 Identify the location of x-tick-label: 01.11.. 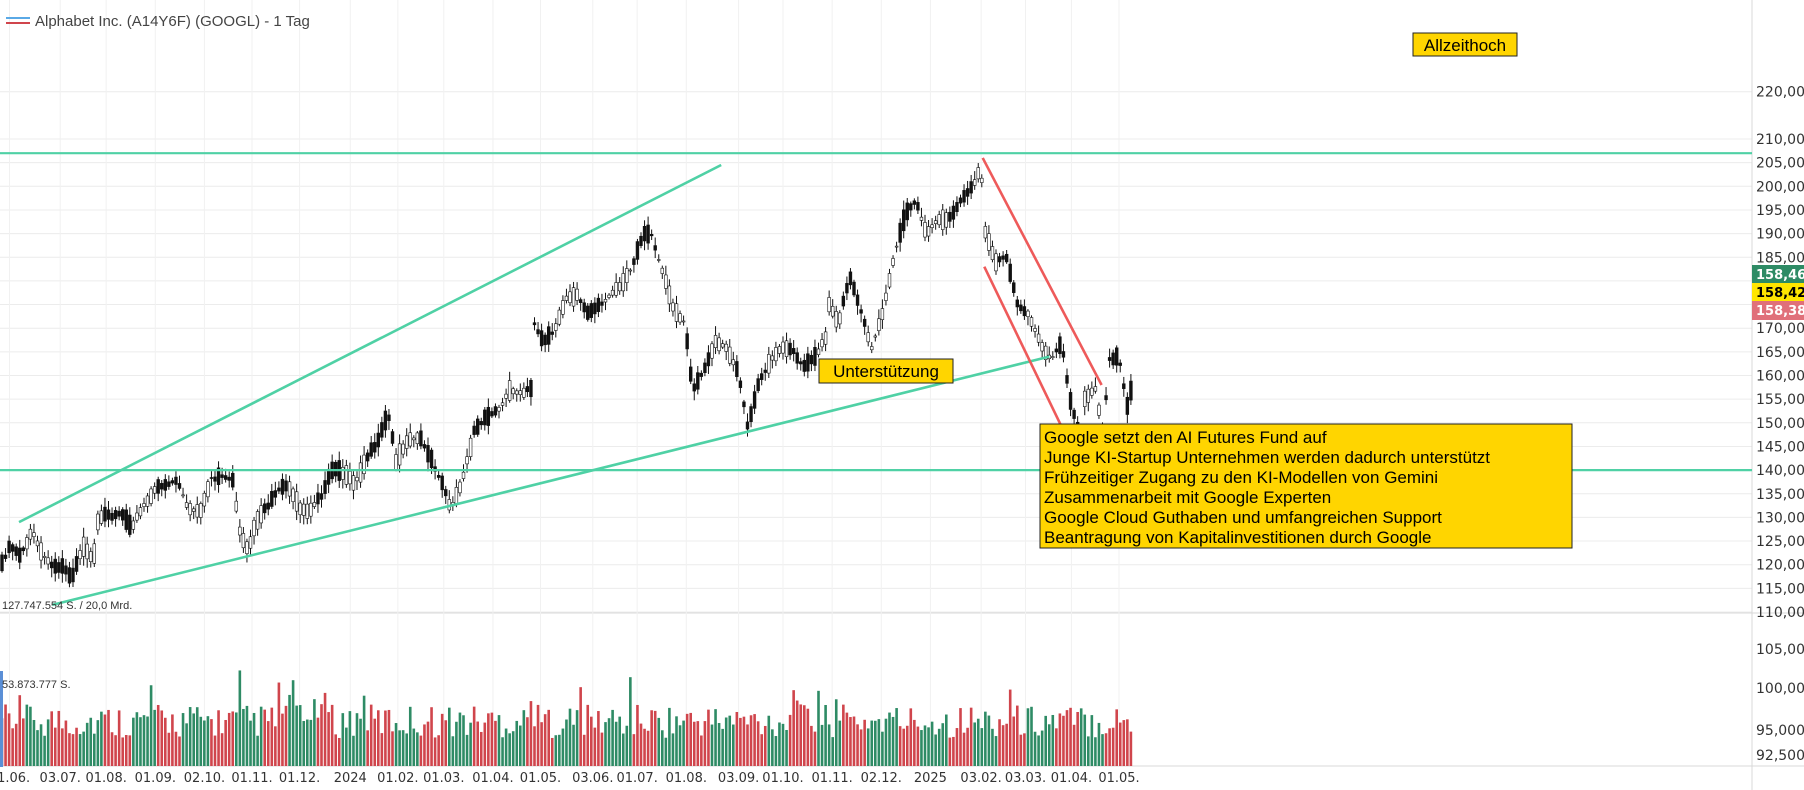
(251, 778).